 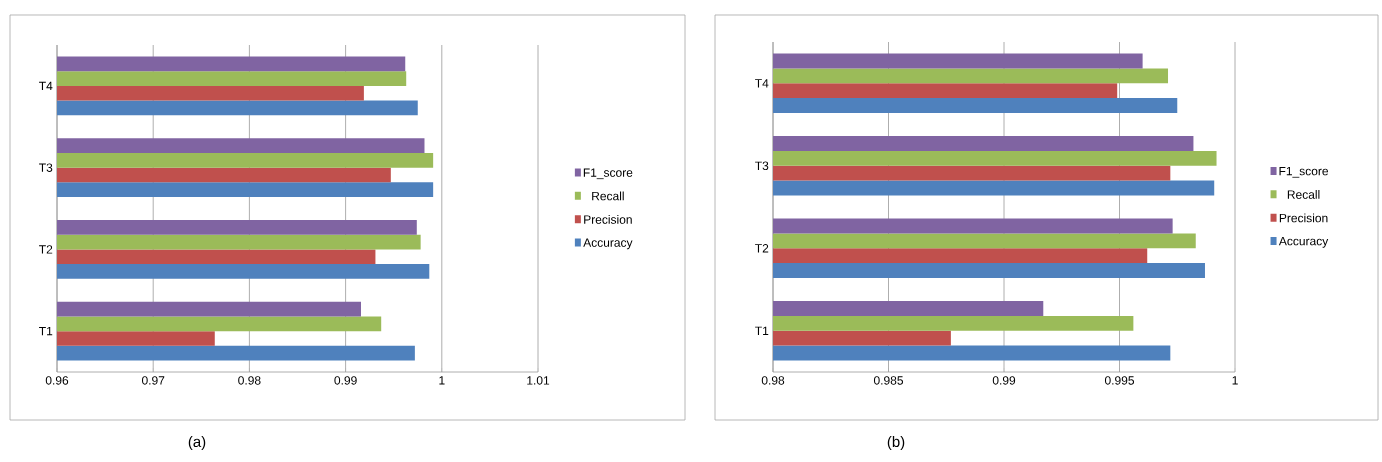 What do you see at coordinates (197, 443) in the screenshot?
I see `text: (a)` at bounding box center [197, 443].